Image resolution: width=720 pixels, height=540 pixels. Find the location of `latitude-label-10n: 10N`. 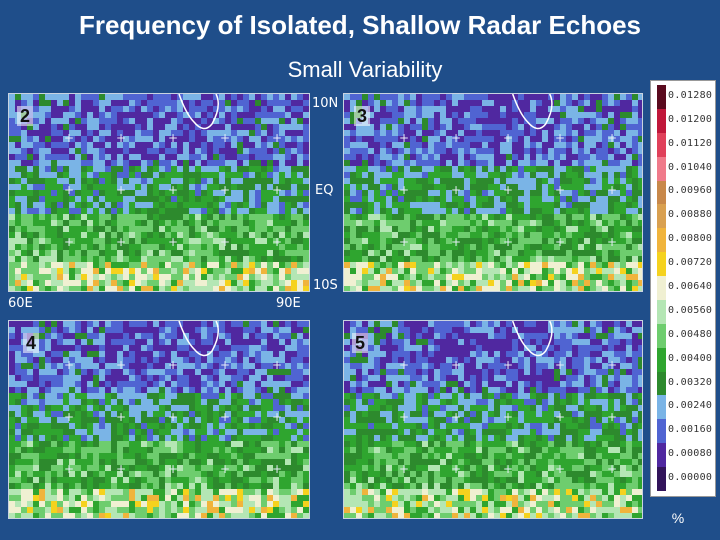

latitude-label-10n: 10N is located at coordinates (325, 103).